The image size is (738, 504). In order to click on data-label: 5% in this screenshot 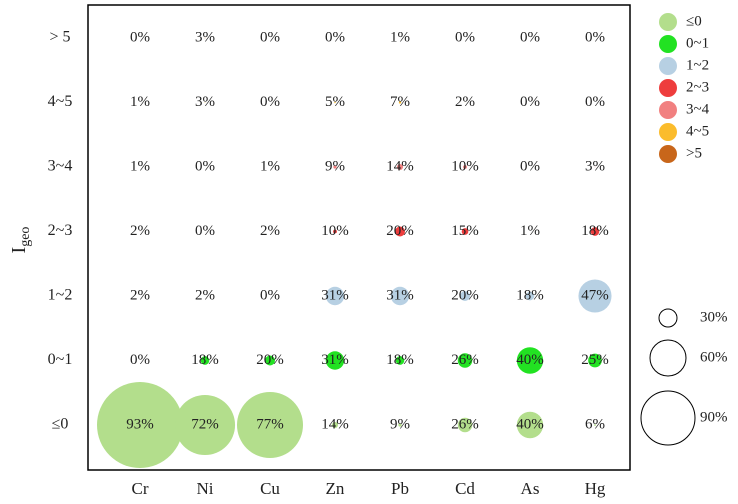, I will do `click(335, 102)`.